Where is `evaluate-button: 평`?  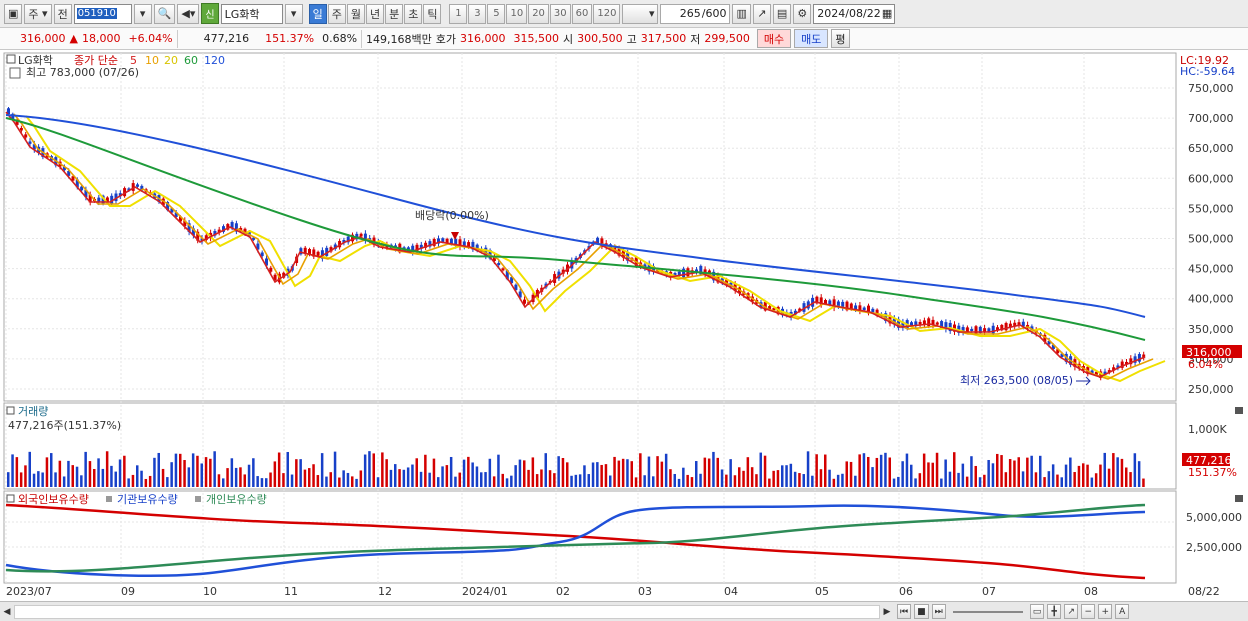
evaluate-button: 평 is located at coordinates (840, 38).